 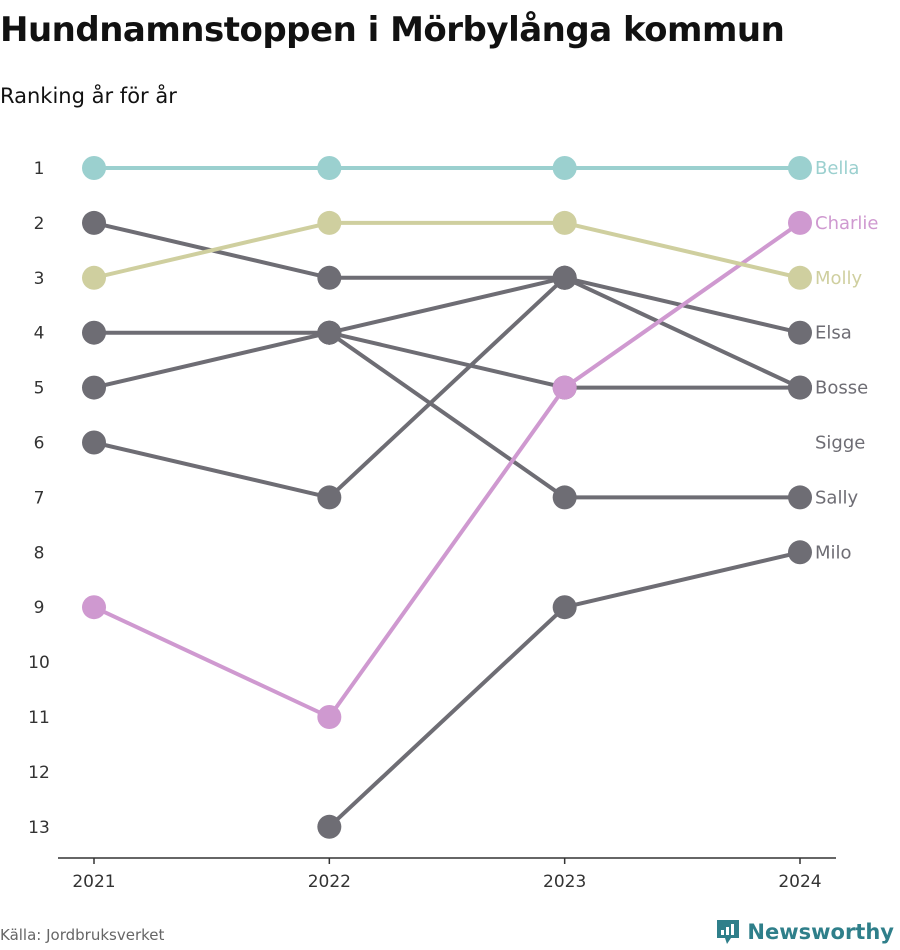 I want to click on y-tick-label: 4, so click(x=39, y=334).